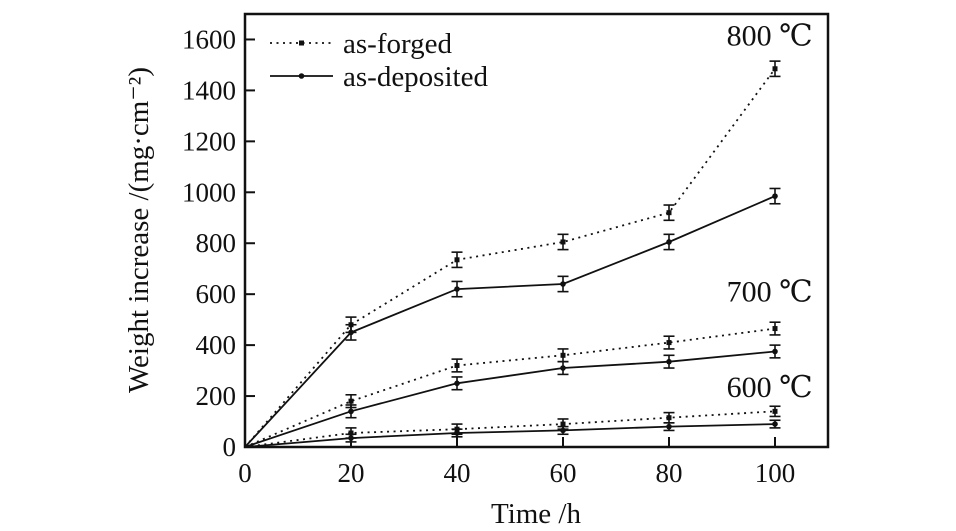 The width and height of the screenshot is (956, 531). I want to click on y-axis-title: Weight increase /(mg·cm⁻²), so click(139, 230).